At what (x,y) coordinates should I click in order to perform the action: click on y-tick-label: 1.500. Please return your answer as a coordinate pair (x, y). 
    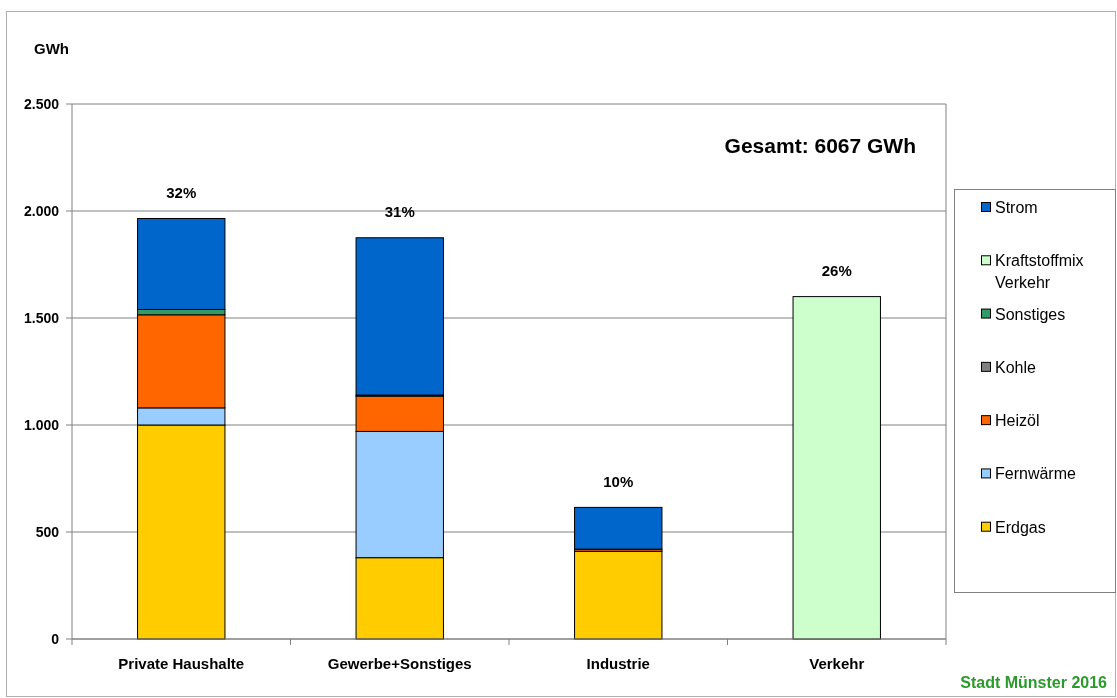
    Looking at the image, I should click on (41, 318).